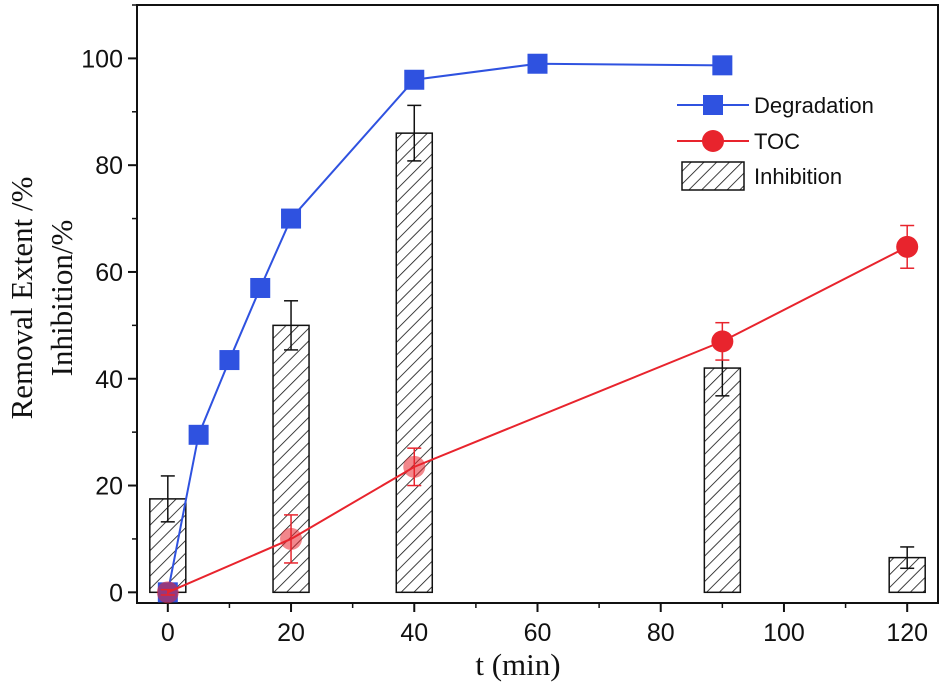  I want to click on y-tick-label: 60, so click(109, 273).